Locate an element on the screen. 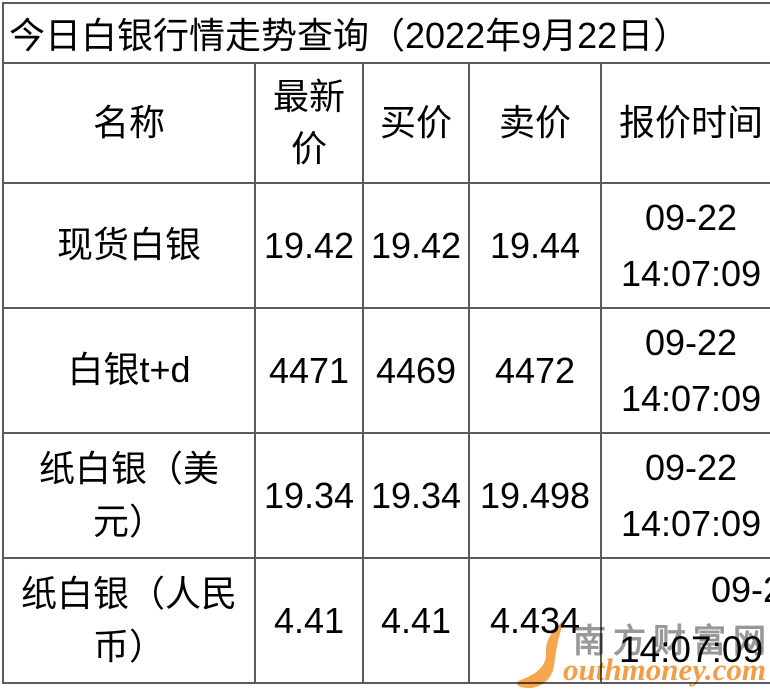 Image resolution: width=770 pixels, height=697 pixels. header-label: 名称 is located at coordinates (128, 122).